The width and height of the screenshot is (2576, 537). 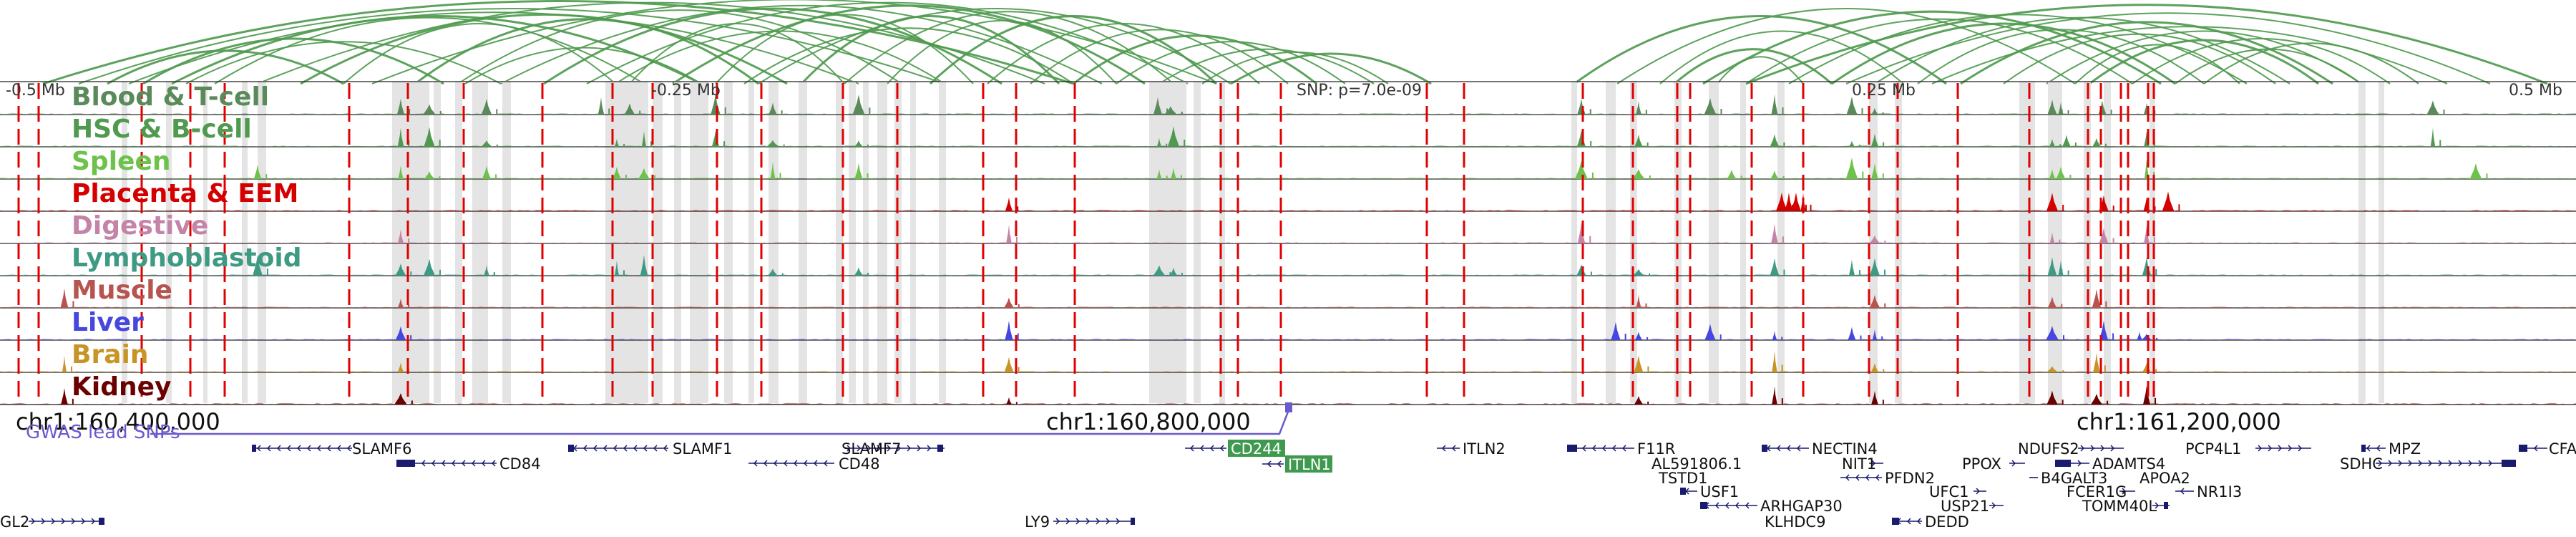 I want to click on track-label-hsc-b-cell: HSC & B-cell, so click(x=162, y=129).